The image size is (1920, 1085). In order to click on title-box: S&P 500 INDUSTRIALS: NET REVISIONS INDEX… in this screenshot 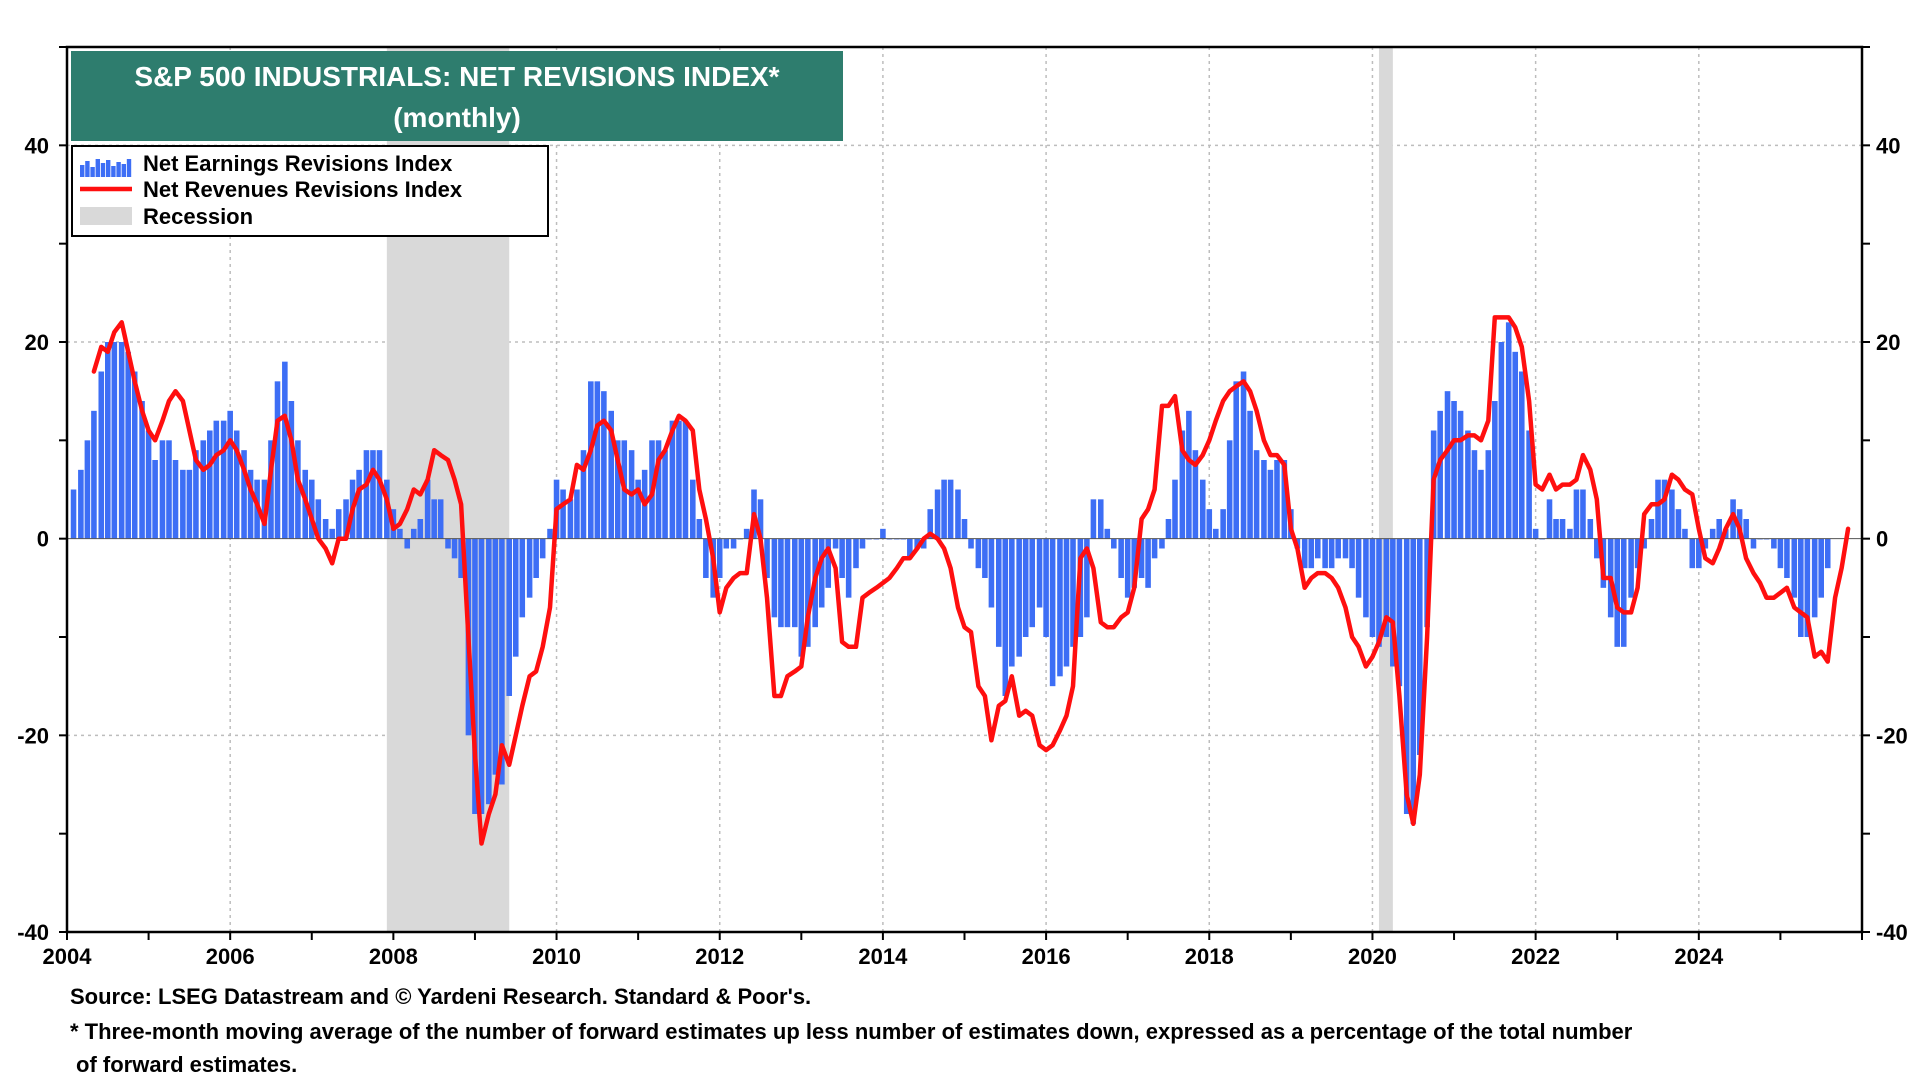, I will do `click(457, 96)`.